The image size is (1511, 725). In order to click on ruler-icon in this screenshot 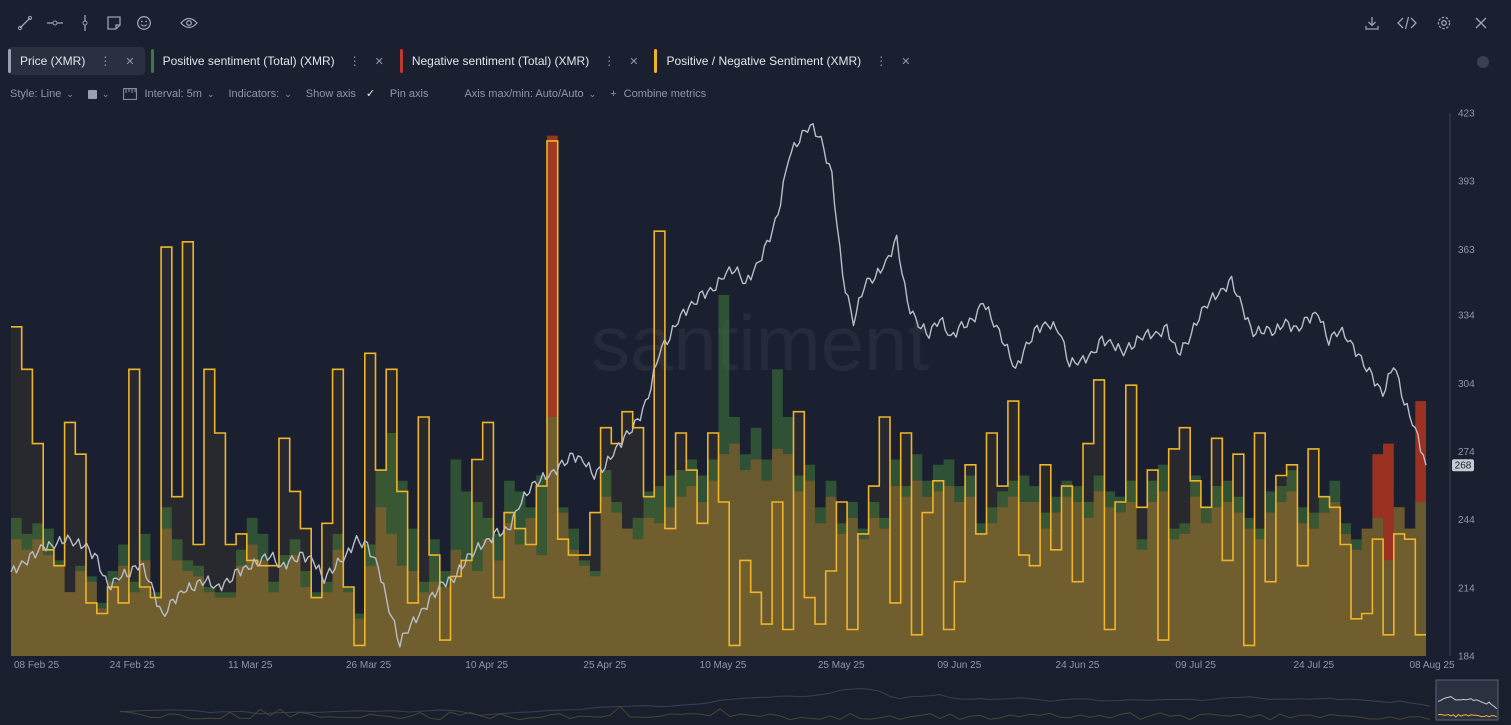, I will do `click(130, 94)`.